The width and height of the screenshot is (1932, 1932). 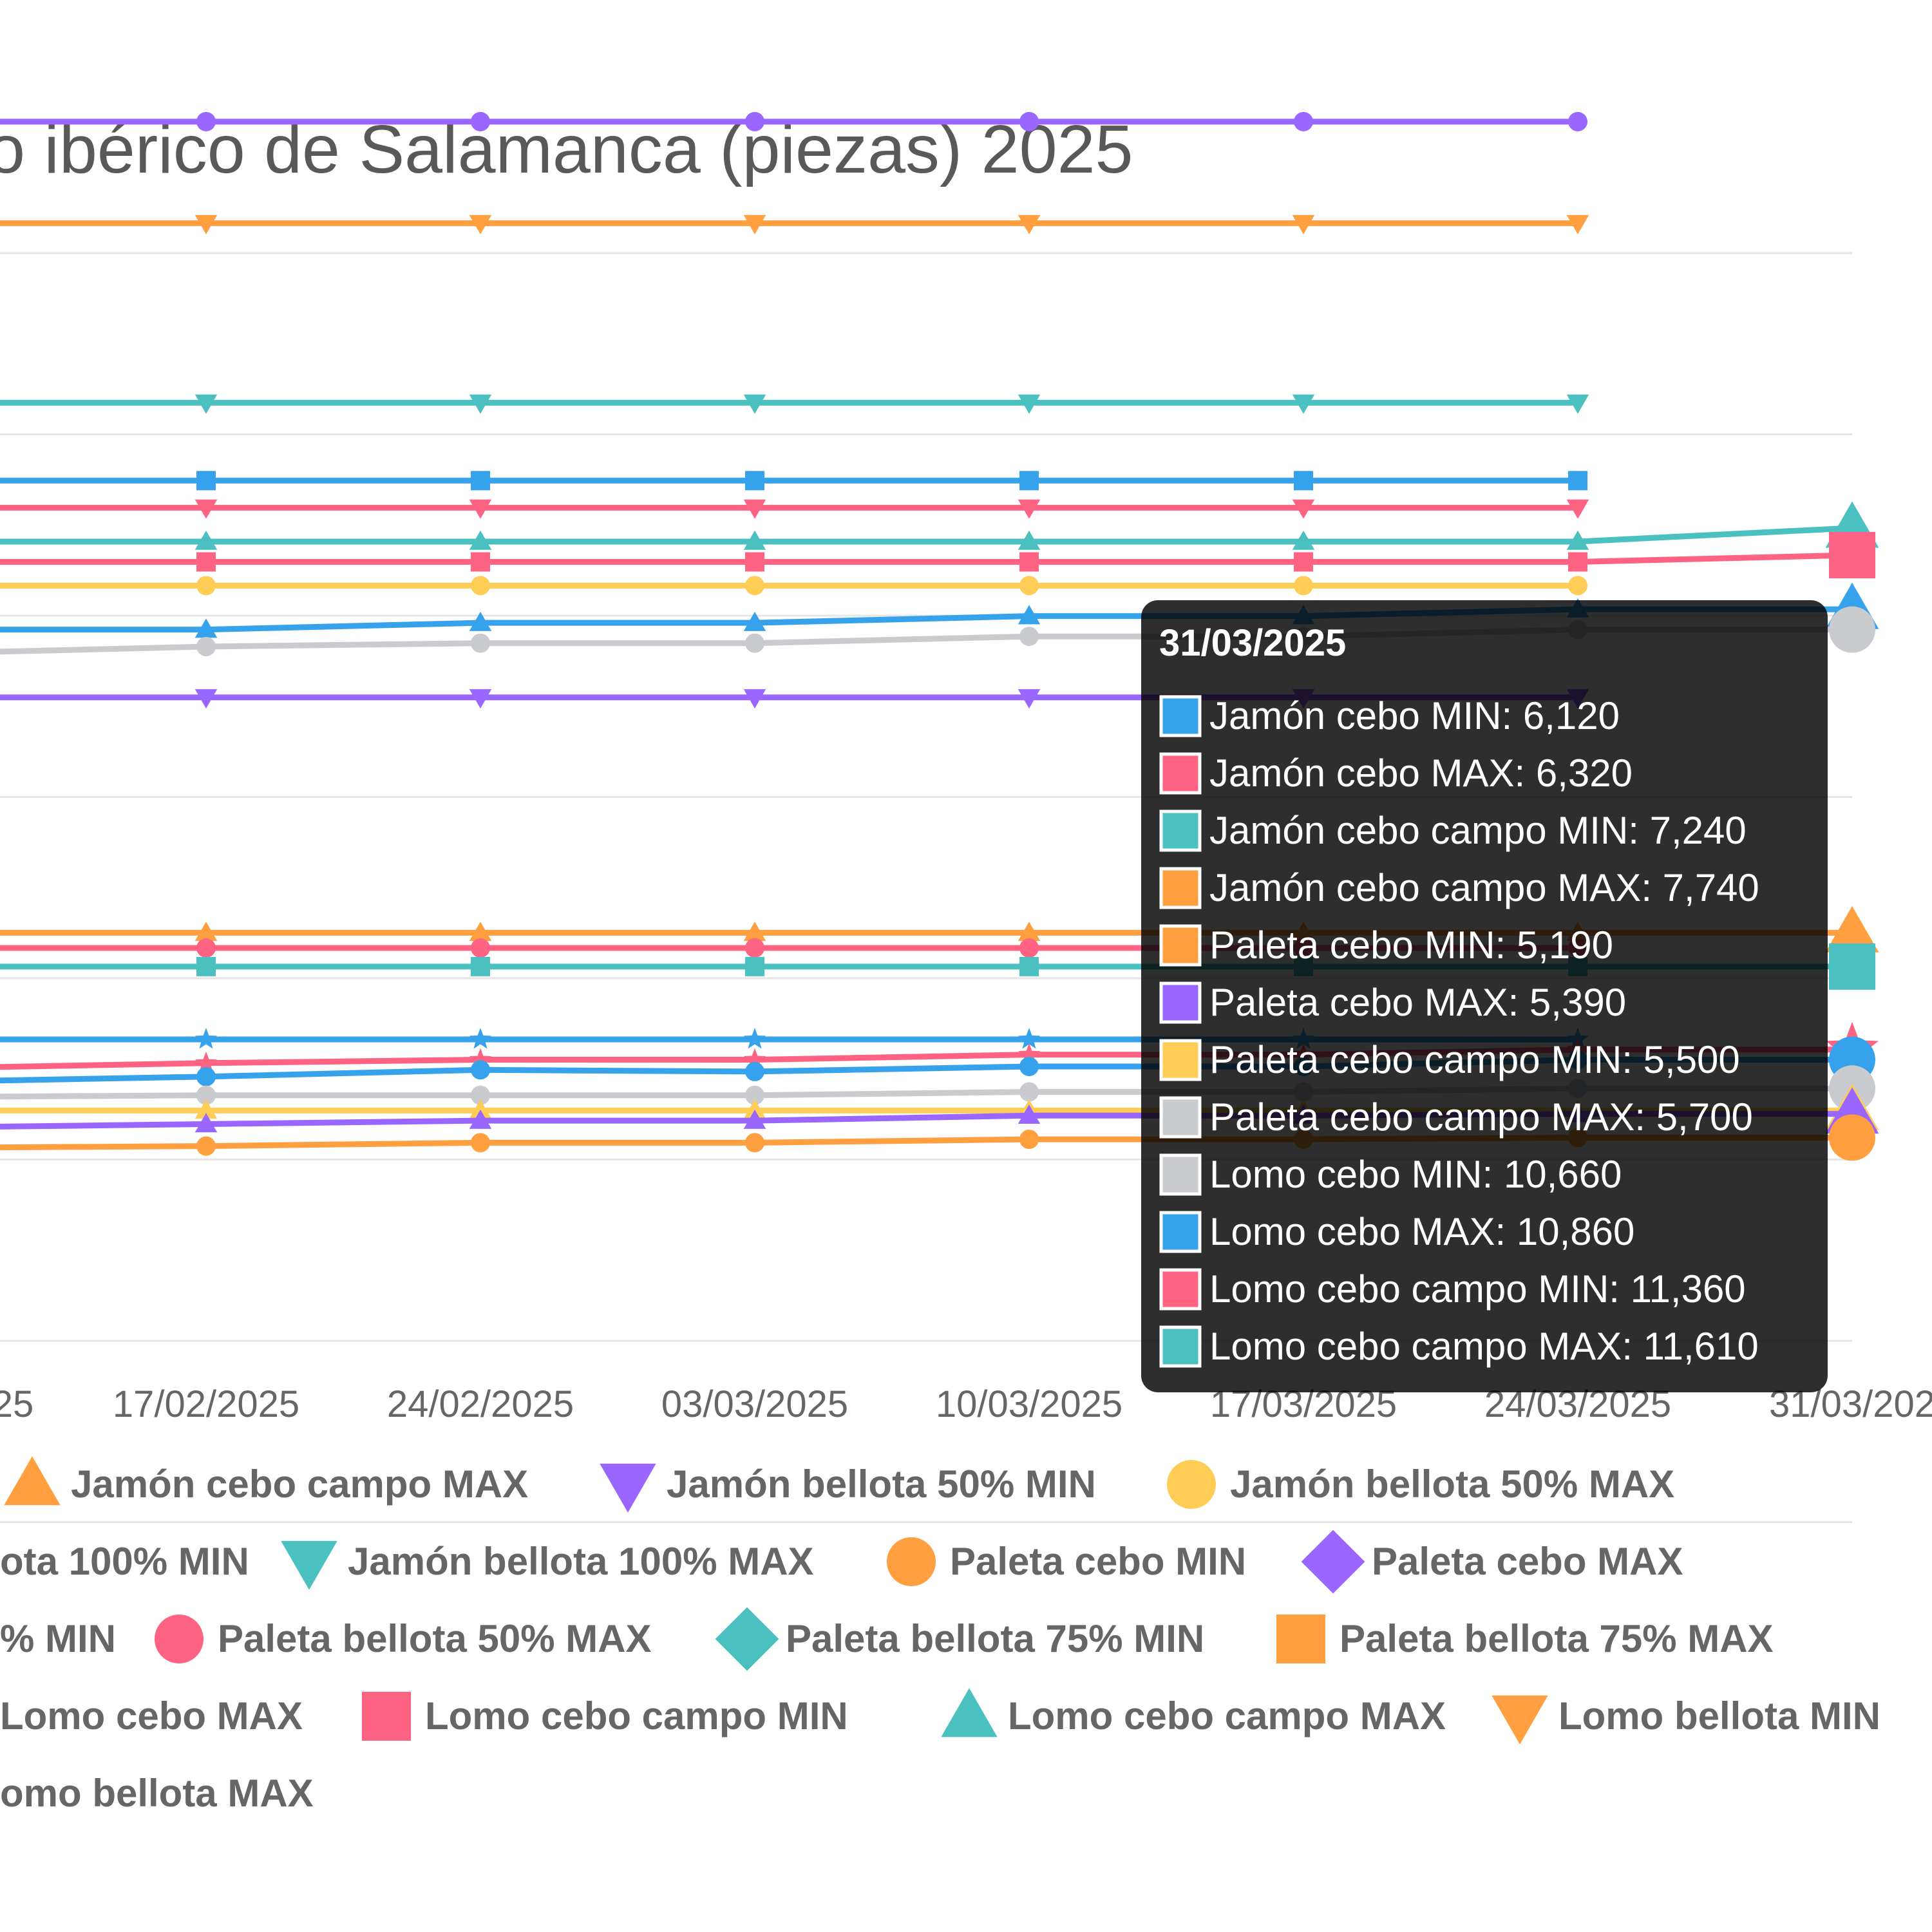 I want to click on legend-label: Paleta bellota 50% MAX, so click(x=435, y=1638).